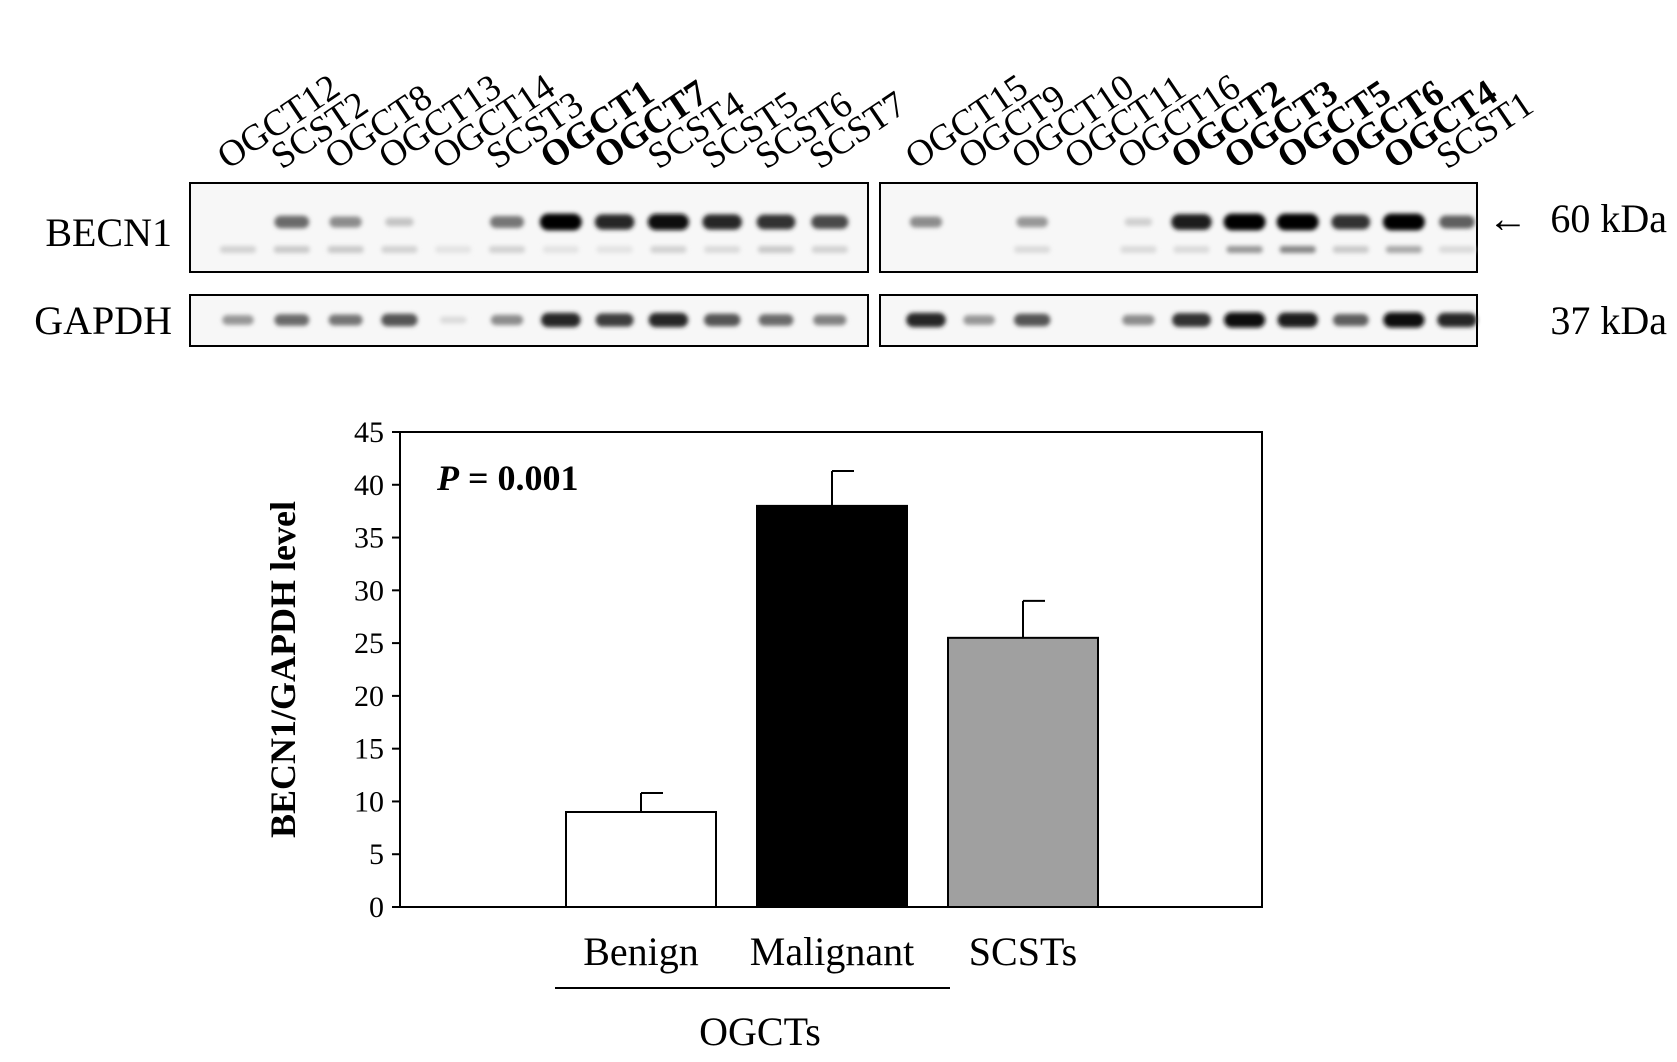 The image size is (1677, 1062). What do you see at coordinates (641, 859) in the screenshot?
I see `bar-benign` at bounding box center [641, 859].